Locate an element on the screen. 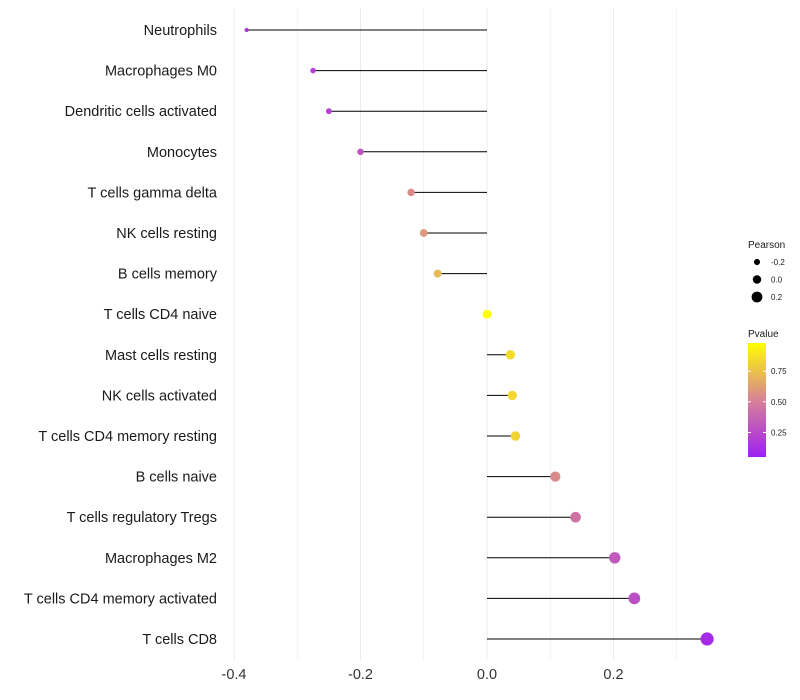 Image resolution: width=800 pixels, height=700 pixels. size-legend-title: Pearson is located at coordinates (766, 245).